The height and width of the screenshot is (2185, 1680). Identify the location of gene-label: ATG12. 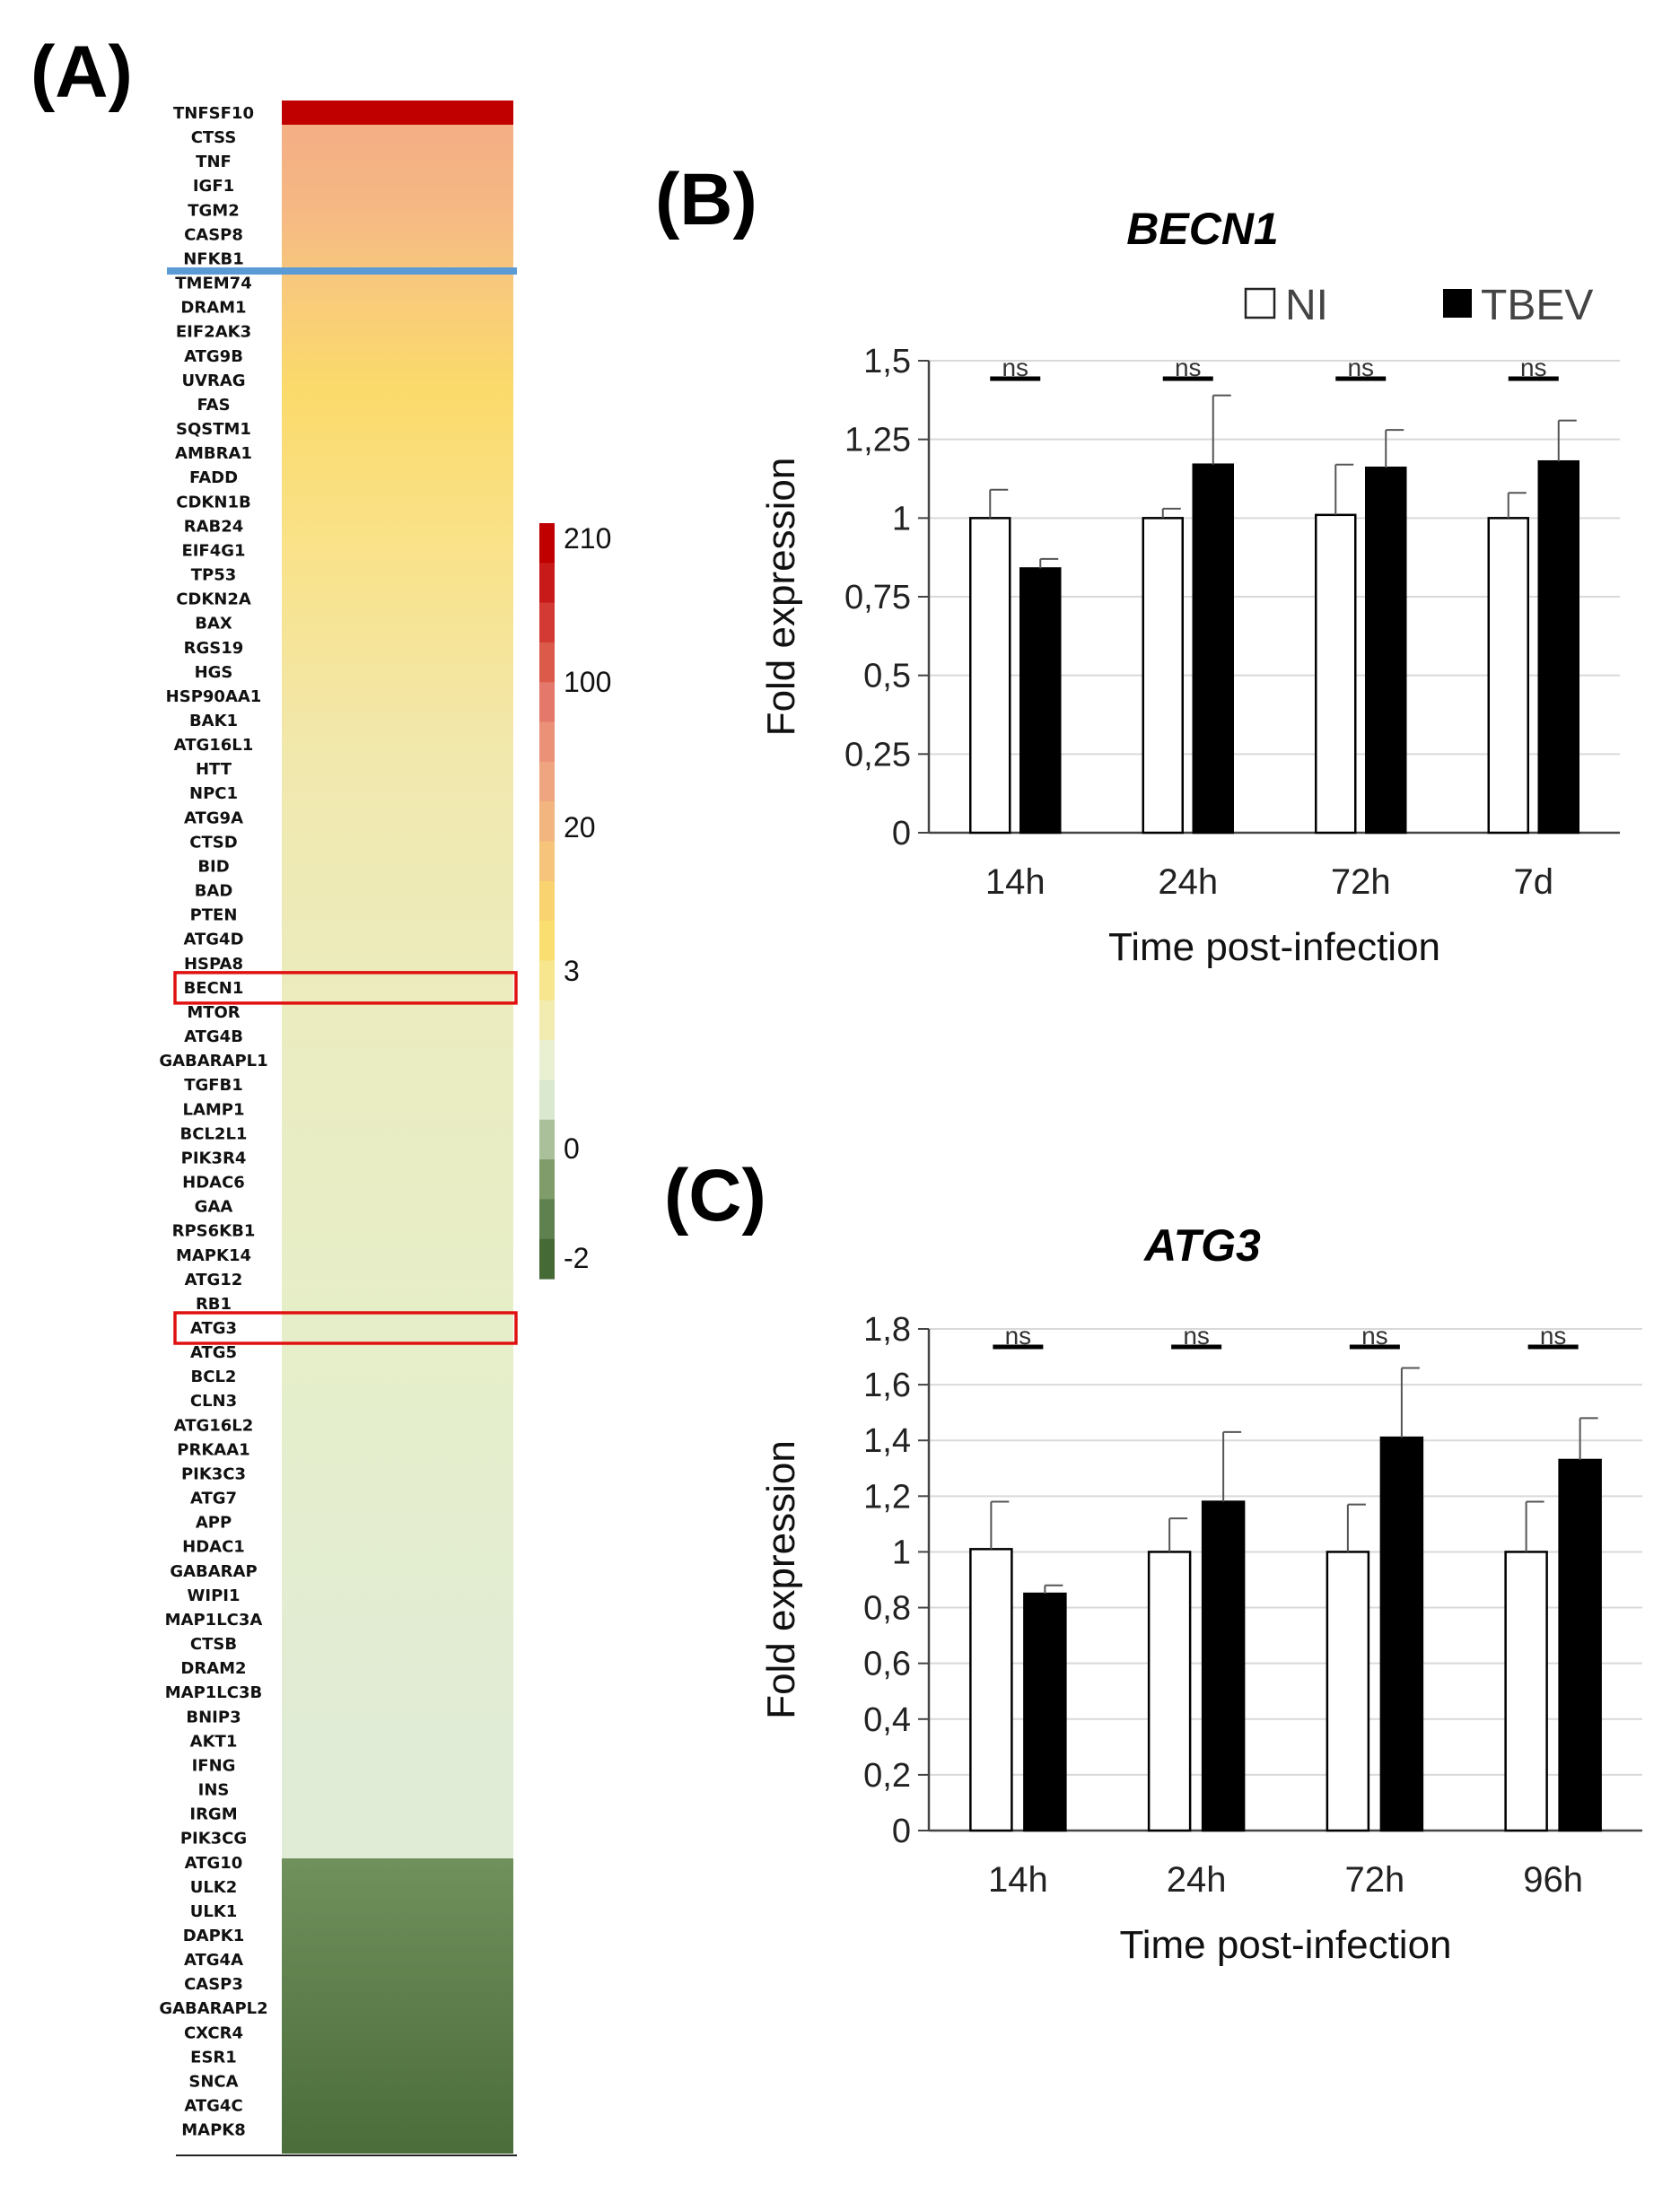
(214, 1280).